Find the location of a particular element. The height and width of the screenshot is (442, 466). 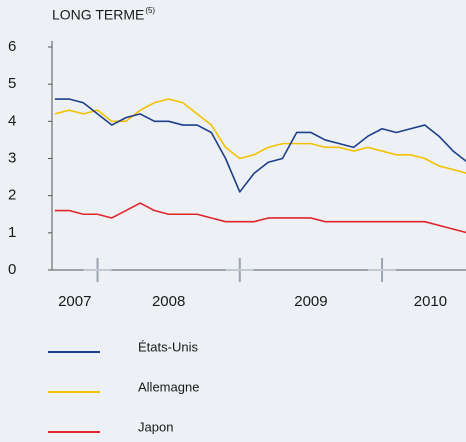

y-tick-label: 0 is located at coordinates (12, 269).